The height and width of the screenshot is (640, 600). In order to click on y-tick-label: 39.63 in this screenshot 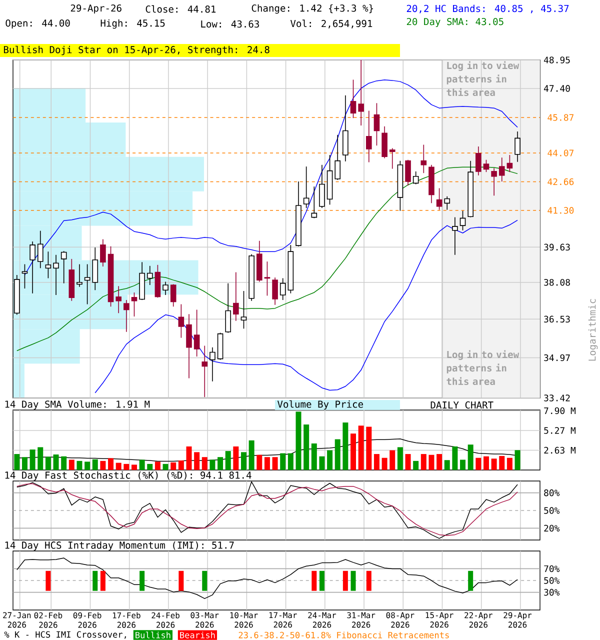, I will do `click(557, 247)`.